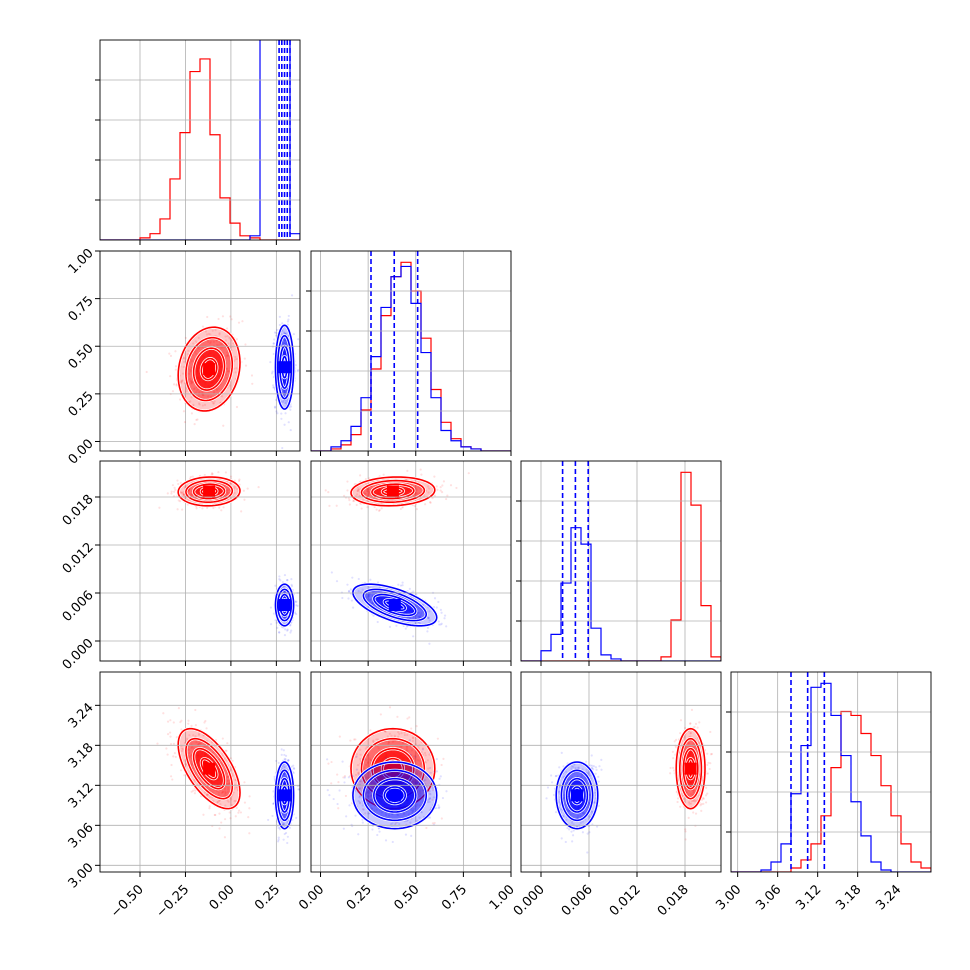  Describe the element at coordinates (411, 561) in the screenshot. I see `panel-frame` at that location.